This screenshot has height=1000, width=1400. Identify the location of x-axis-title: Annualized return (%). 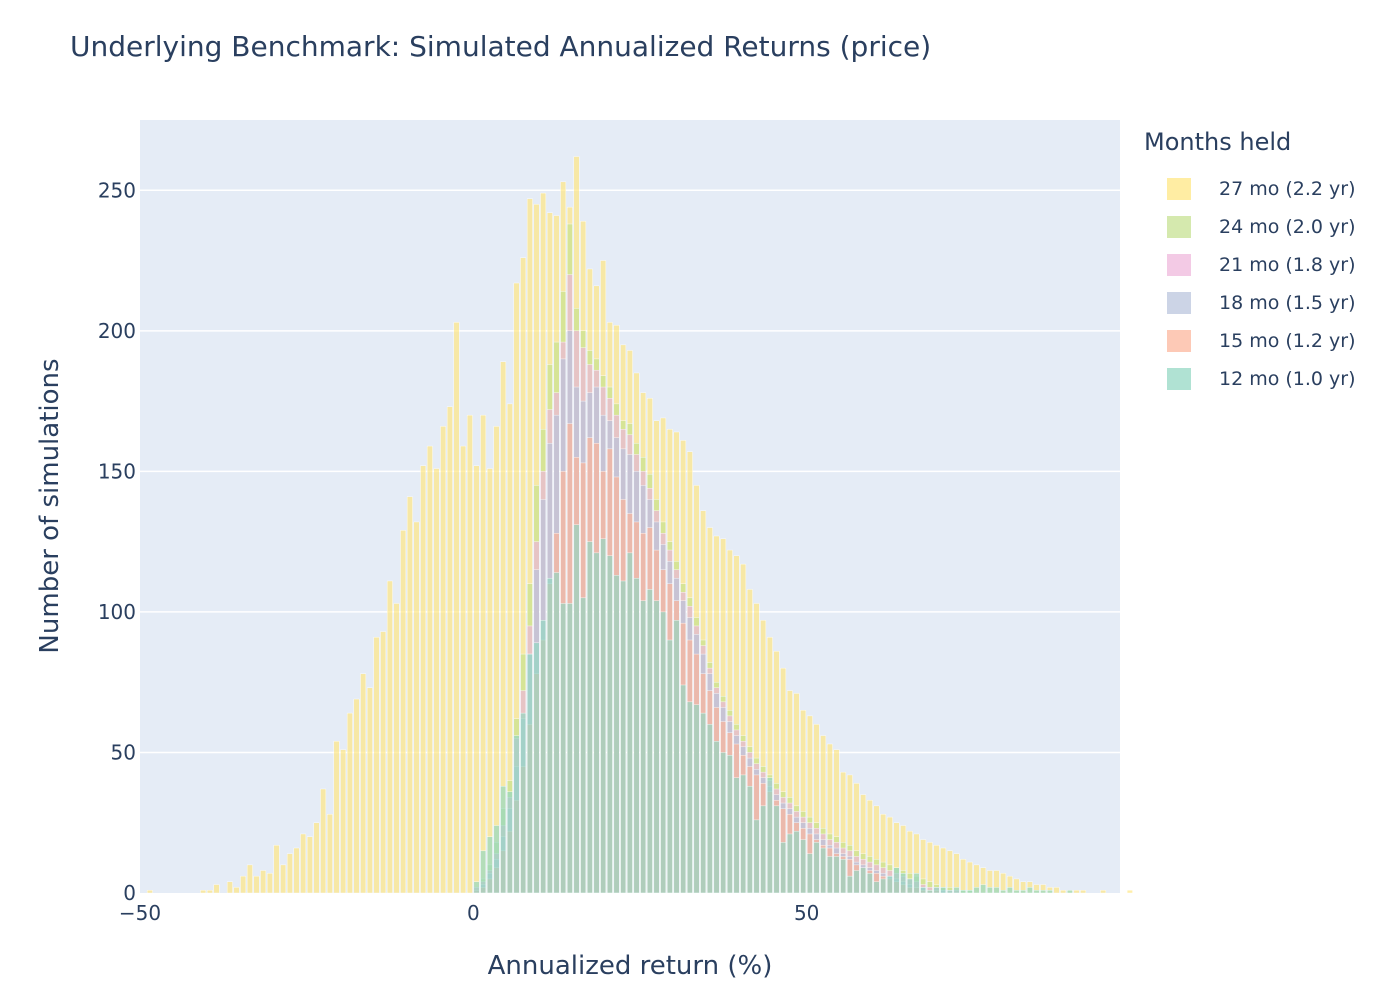
(630, 966).